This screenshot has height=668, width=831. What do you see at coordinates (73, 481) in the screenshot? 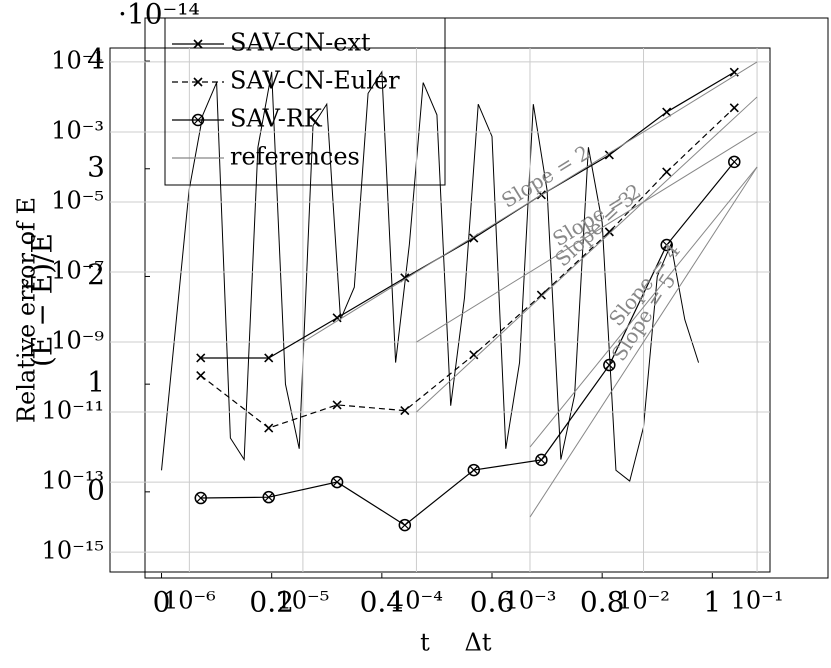
I see `y-tick-label: 10⁻¹³` at bounding box center [73, 481].